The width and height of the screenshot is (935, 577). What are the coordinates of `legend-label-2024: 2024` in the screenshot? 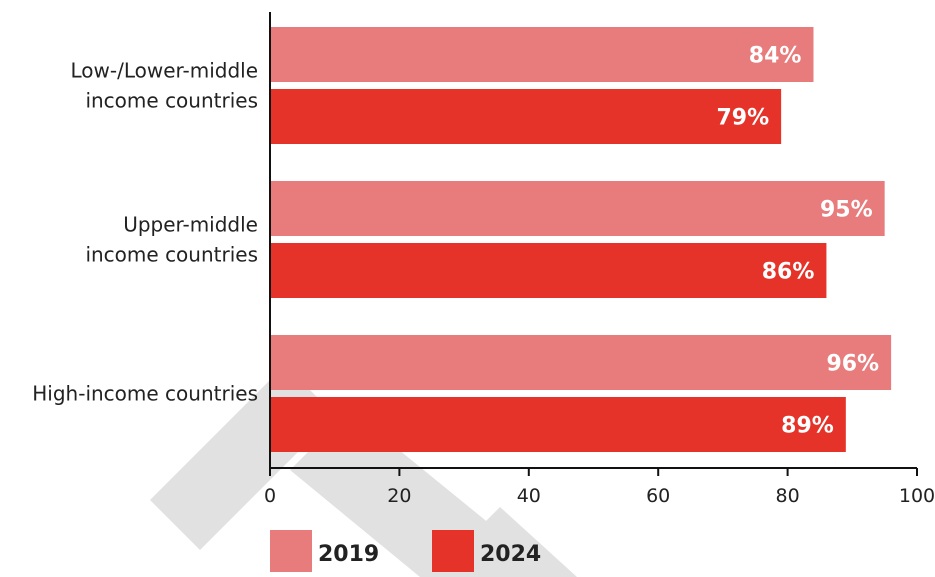 It's located at (510, 554).